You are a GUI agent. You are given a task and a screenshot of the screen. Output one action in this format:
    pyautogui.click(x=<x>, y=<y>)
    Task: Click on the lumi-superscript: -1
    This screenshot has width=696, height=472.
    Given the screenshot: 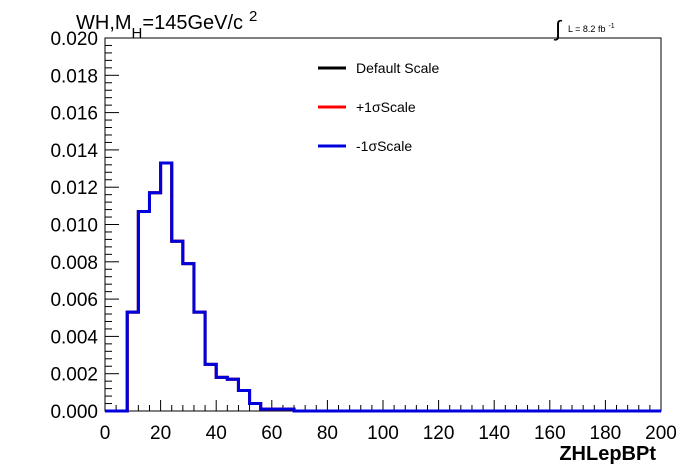 What is the action you would take?
    pyautogui.click(x=611, y=26)
    